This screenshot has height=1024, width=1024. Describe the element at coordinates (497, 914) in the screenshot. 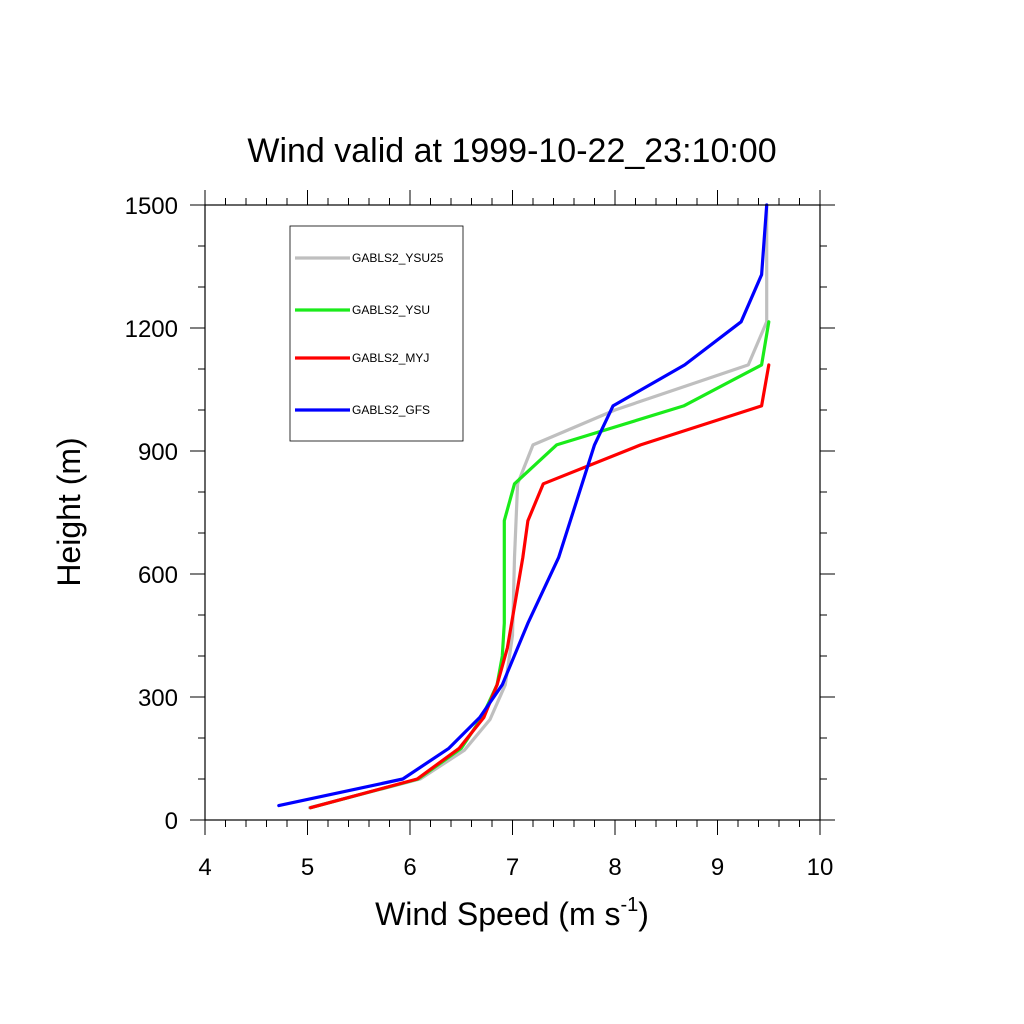

I see `x-axis-label-main: Wind Speed (m s` at that location.